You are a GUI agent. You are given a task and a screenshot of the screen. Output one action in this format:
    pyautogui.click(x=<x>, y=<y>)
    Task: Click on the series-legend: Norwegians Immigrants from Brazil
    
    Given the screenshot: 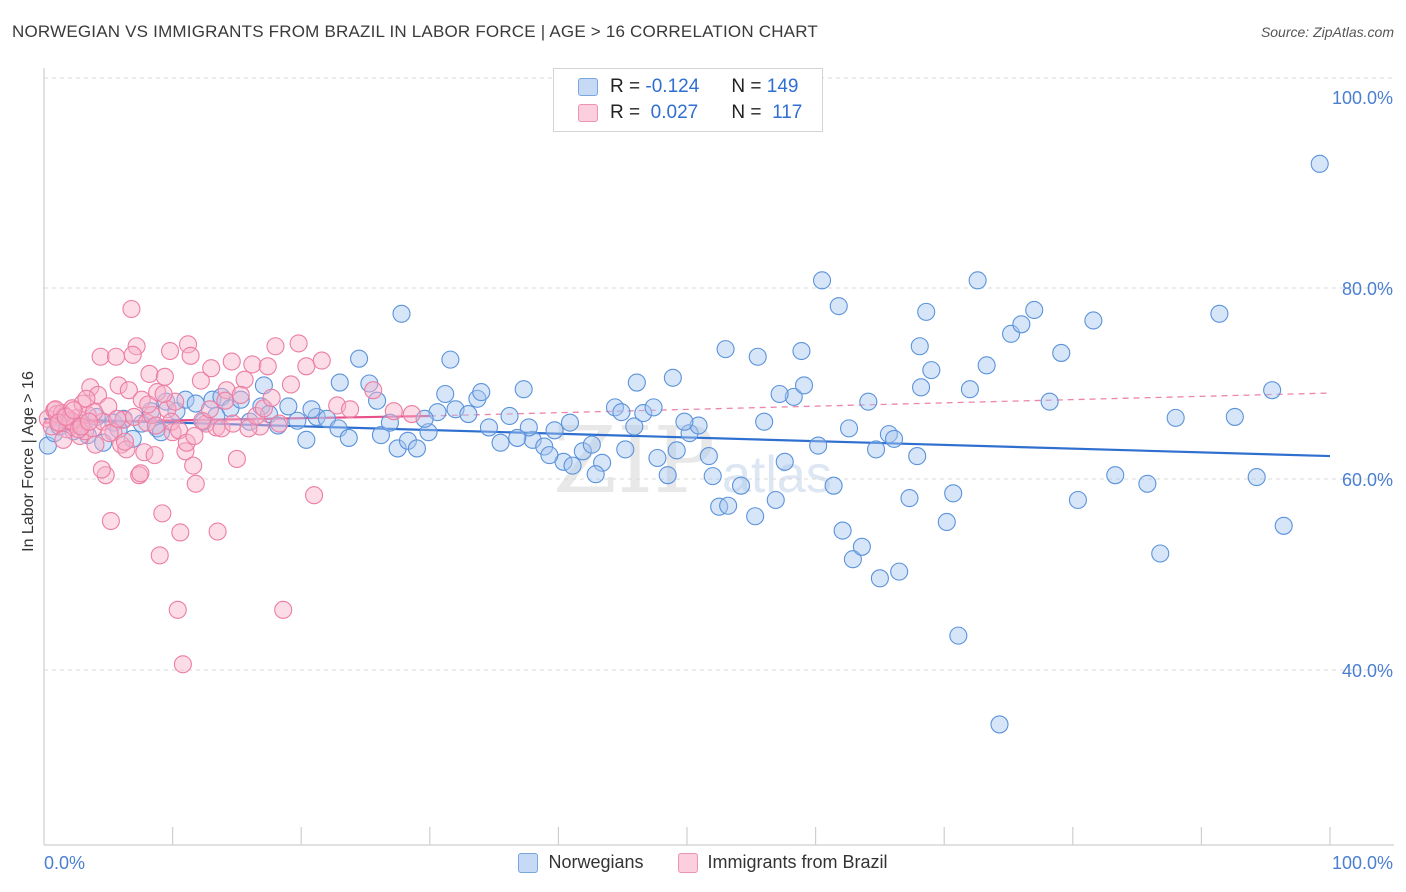 What is the action you would take?
    pyautogui.click(x=703, y=862)
    